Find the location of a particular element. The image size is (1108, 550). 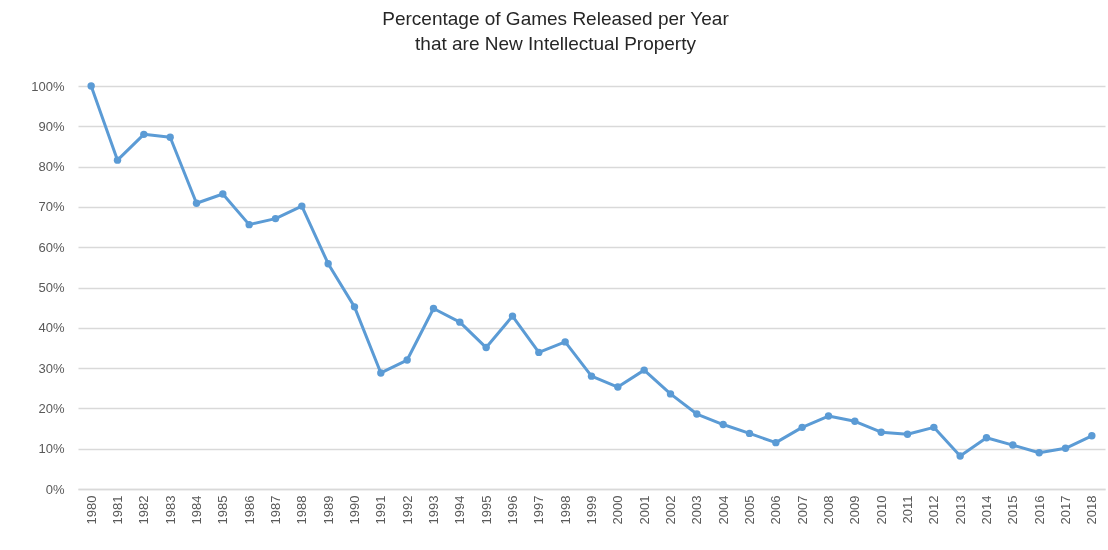

x-tick-label: 1998 is located at coordinates (565, 510).